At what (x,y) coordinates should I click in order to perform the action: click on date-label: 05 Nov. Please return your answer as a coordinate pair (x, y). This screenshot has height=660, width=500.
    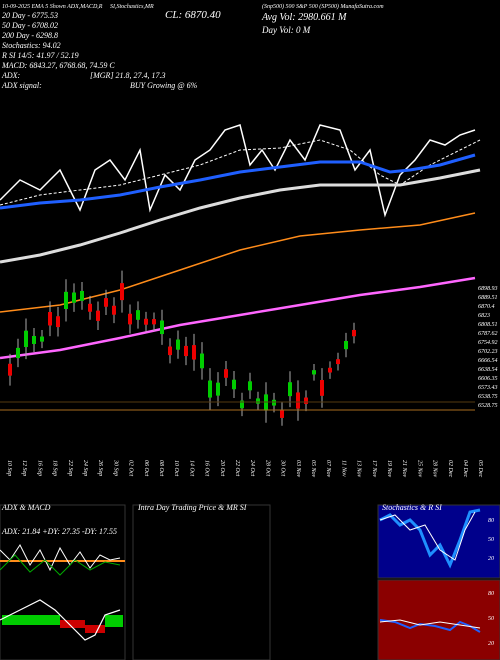
    Looking at the image, I should click on (313, 469).